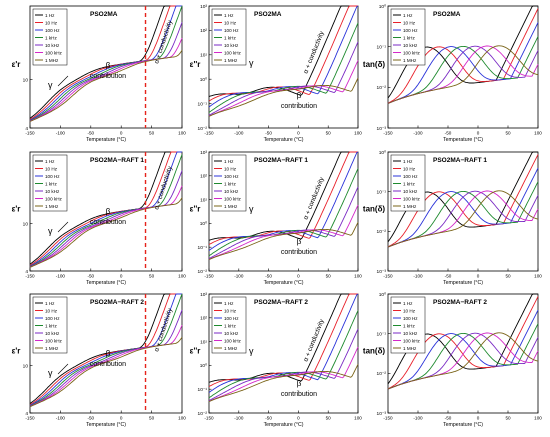 Image resolution: width=550 pixels, height=437 pixels. What do you see at coordinates (117, 160) in the screenshot?
I see `chart-title: PSO2MA−RAFT 1` at bounding box center [117, 160].